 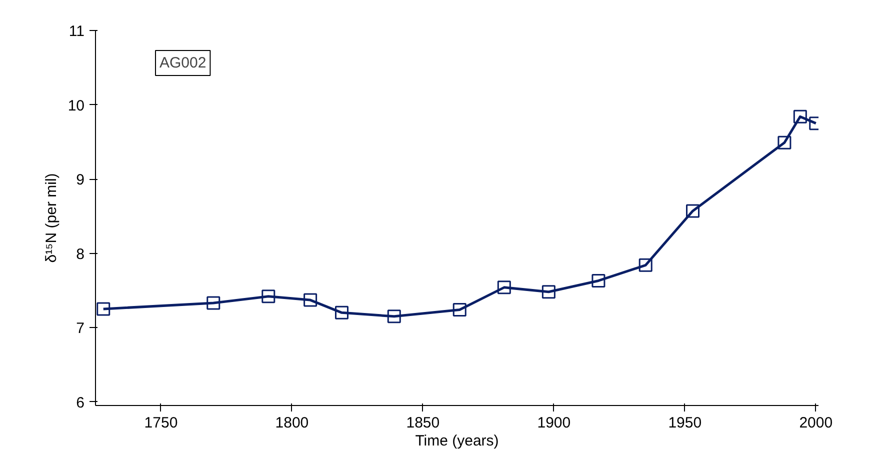 I want to click on x-tick-label: 1850, so click(x=423, y=423).